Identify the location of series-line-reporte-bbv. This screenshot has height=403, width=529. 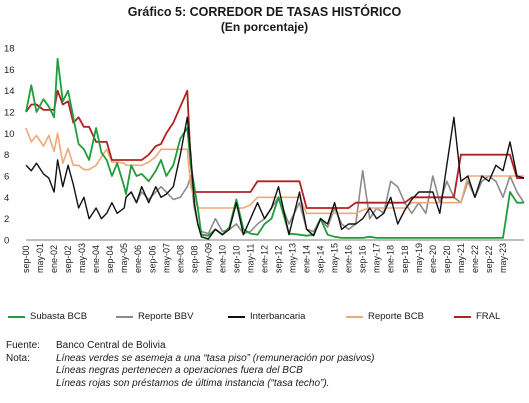
(325, 202).